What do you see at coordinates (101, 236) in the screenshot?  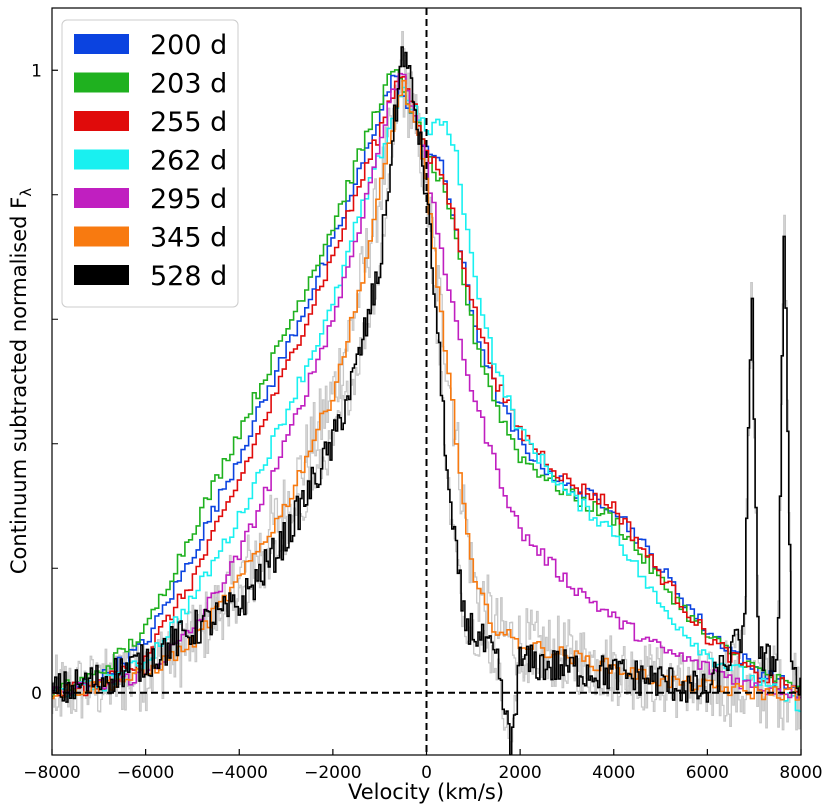 I see `legend-swatch-345-d` at bounding box center [101, 236].